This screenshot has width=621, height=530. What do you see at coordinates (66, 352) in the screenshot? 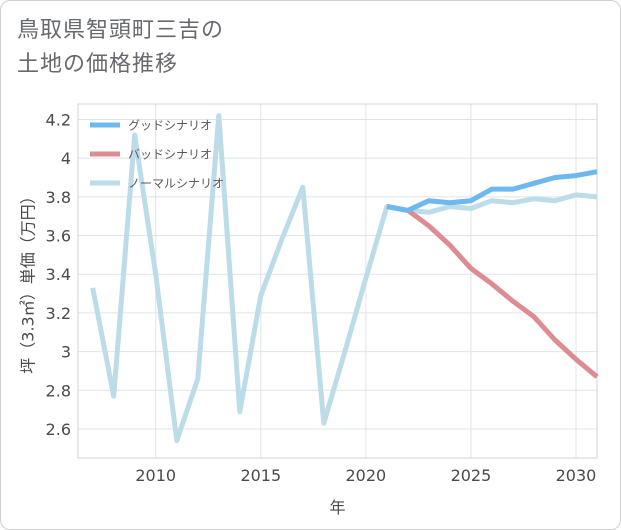
I see `y-tick-label: 3` at bounding box center [66, 352].